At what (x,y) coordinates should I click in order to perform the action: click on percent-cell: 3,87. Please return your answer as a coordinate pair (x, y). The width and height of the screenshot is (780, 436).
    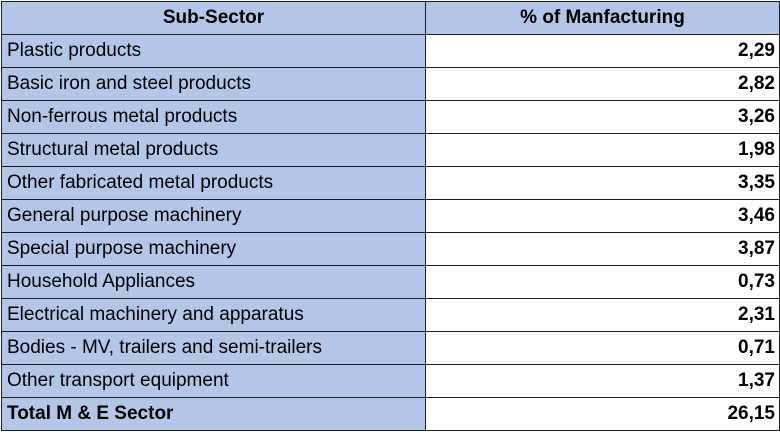
    Looking at the image, I should click on (602, 249).